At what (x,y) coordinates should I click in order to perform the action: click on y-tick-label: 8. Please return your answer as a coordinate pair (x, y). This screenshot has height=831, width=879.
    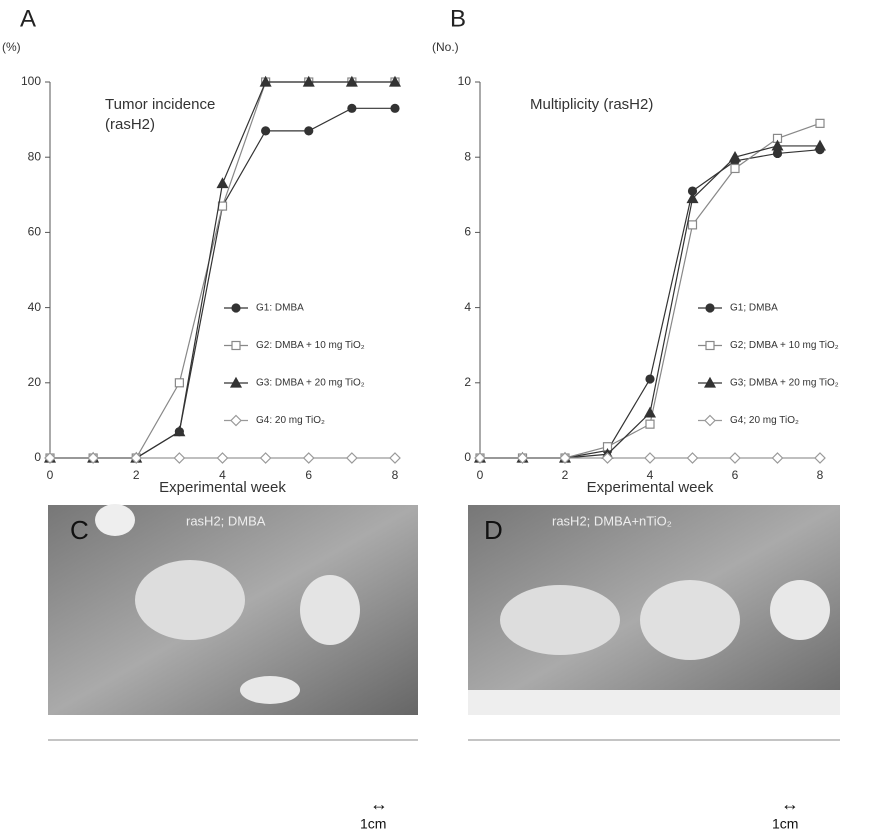
    Looking at the image, I should click on (467, 156).